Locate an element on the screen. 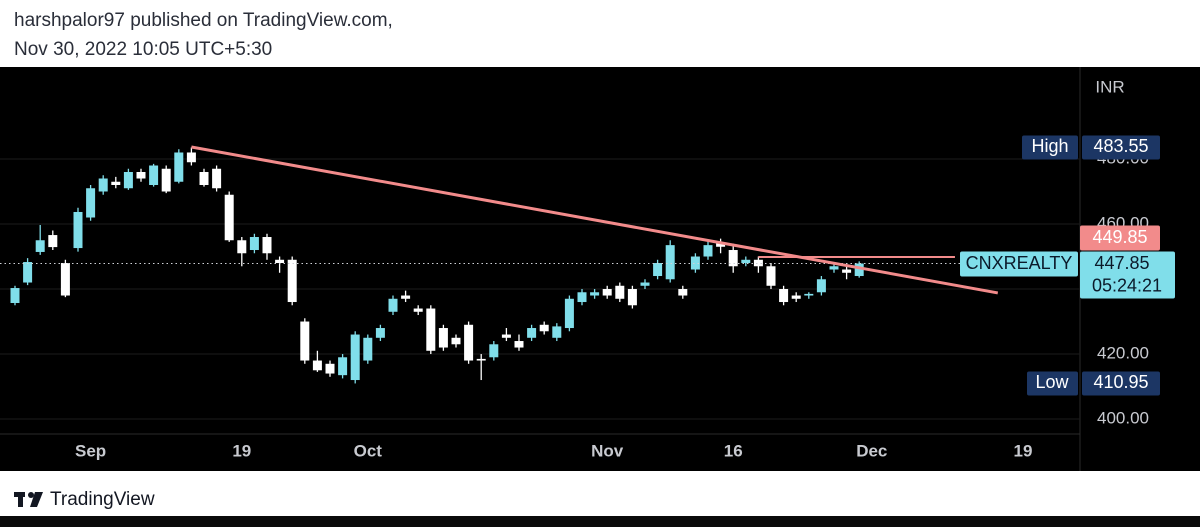 The height and width of the screenshot is (527, 1200). alert-tag is located at coordinates (1120, 238).